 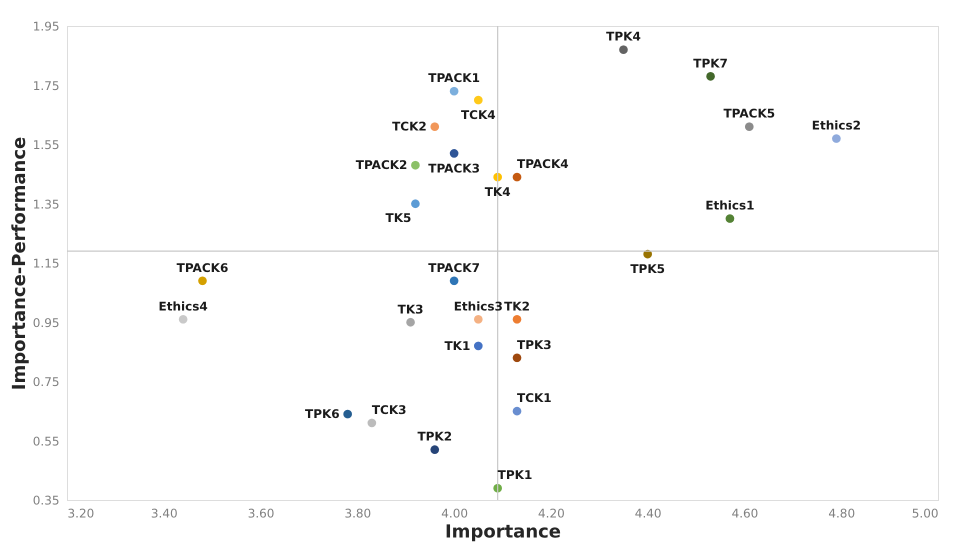 What do you see at coordinates (46, 204) in the screenshot?
I see `y-tick-label: 1.35` at bounding box center [46, 204].